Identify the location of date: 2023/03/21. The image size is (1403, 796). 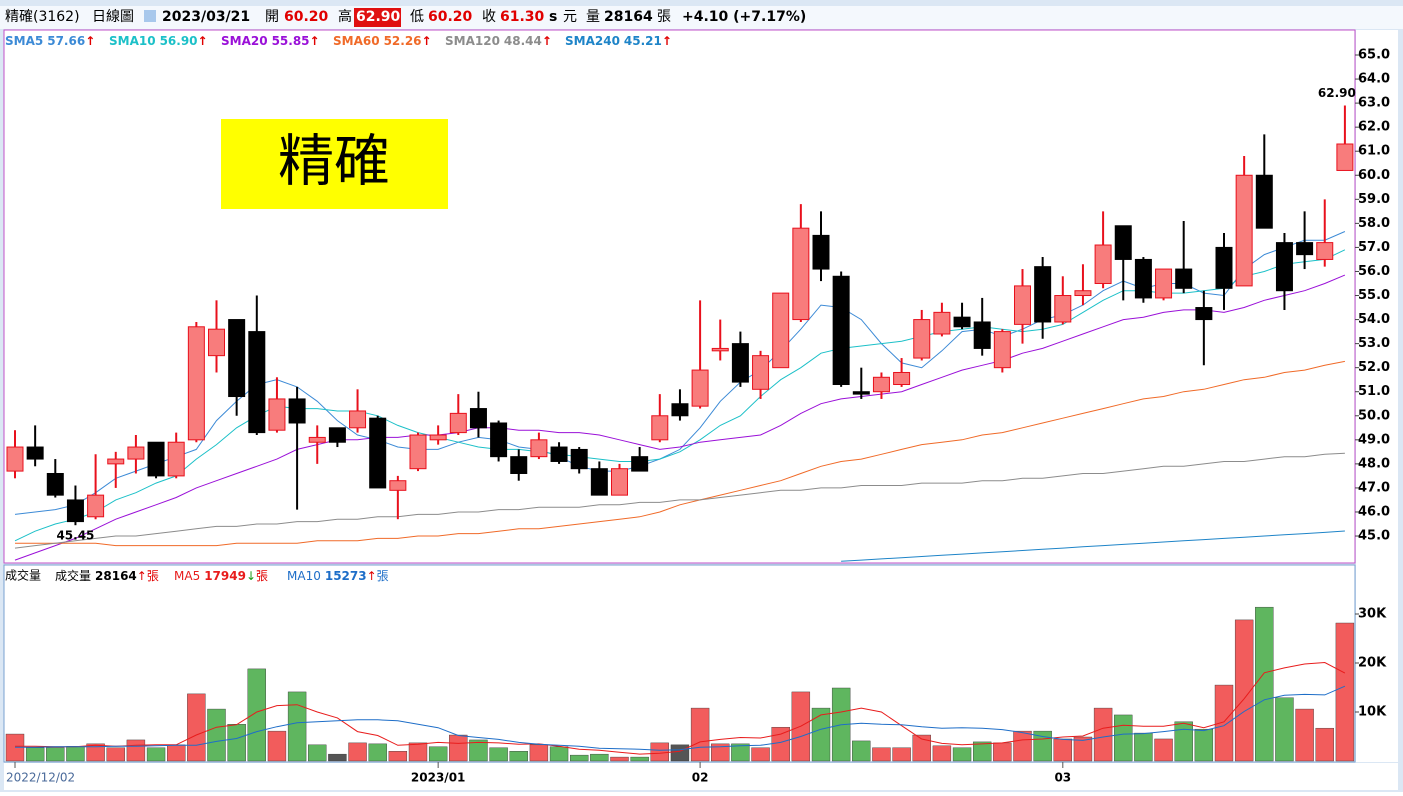
(206, 17).